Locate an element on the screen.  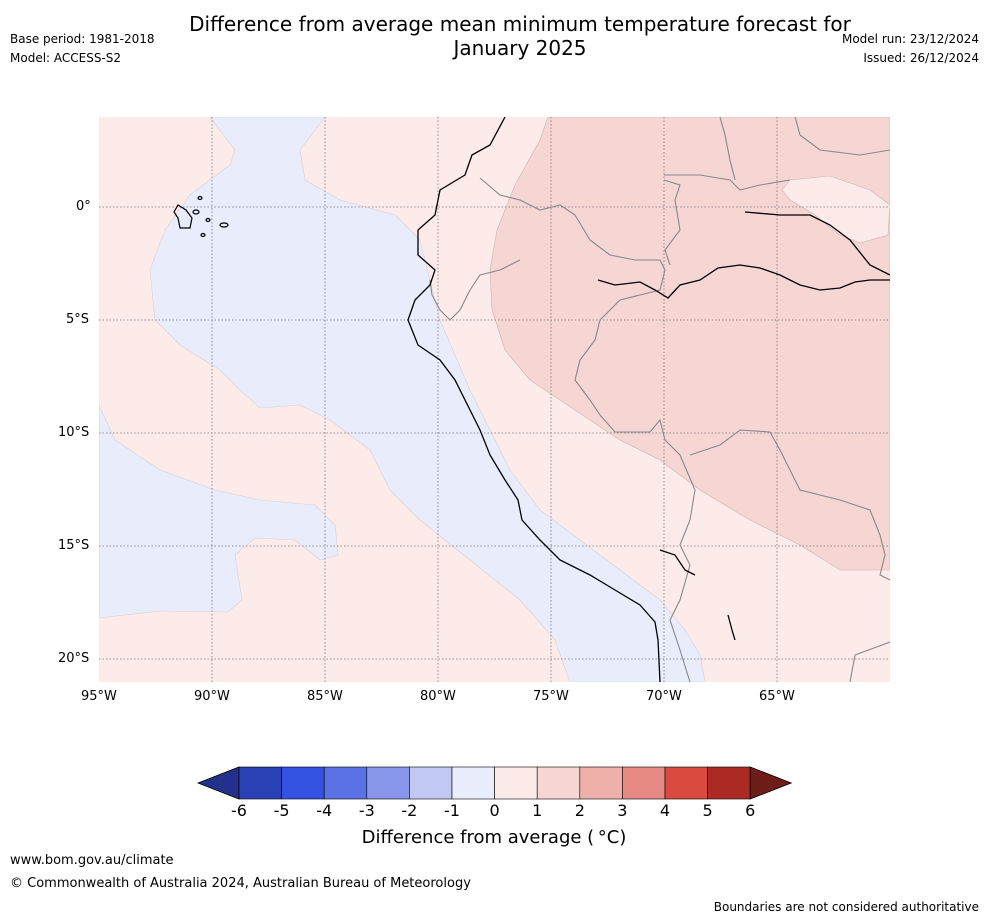
model-run: Model run: 23/12/2024 is located at coordinates (910, 39).